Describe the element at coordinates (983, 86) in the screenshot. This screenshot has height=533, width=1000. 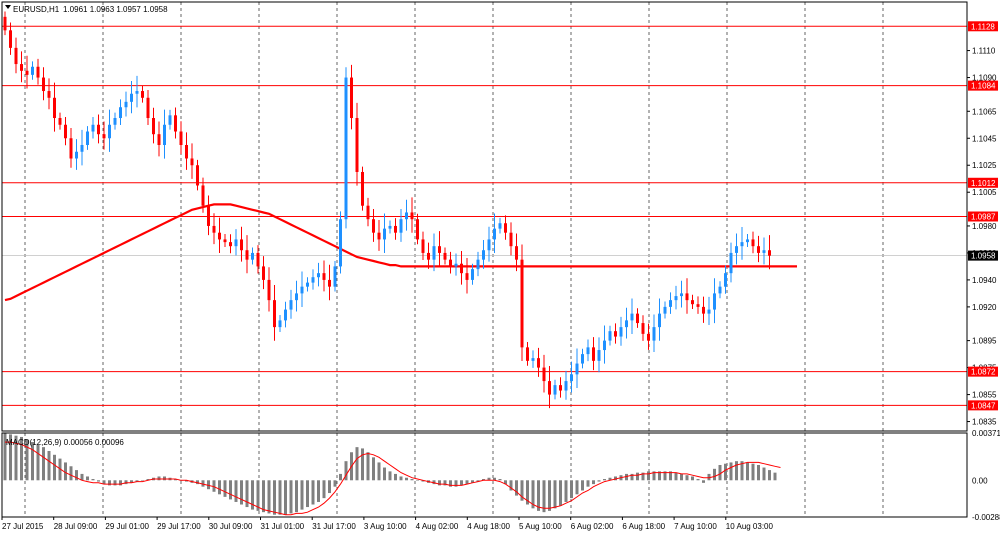
I see `level-tag: 1.1084` at that location.